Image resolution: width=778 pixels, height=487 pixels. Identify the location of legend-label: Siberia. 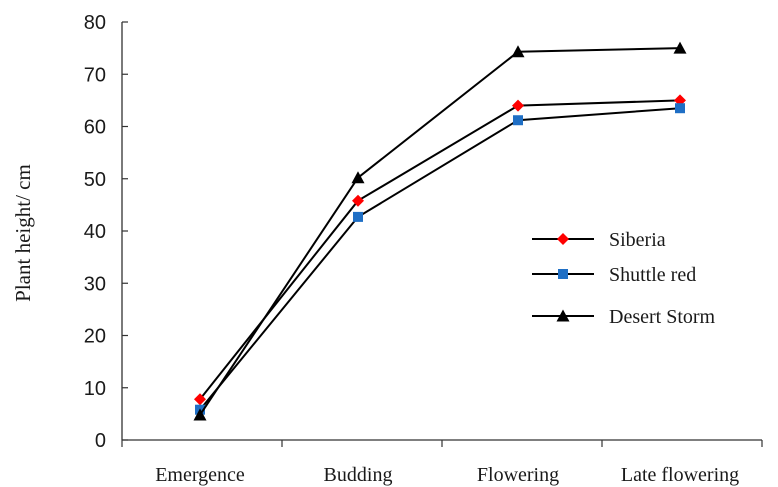
(637, 240).